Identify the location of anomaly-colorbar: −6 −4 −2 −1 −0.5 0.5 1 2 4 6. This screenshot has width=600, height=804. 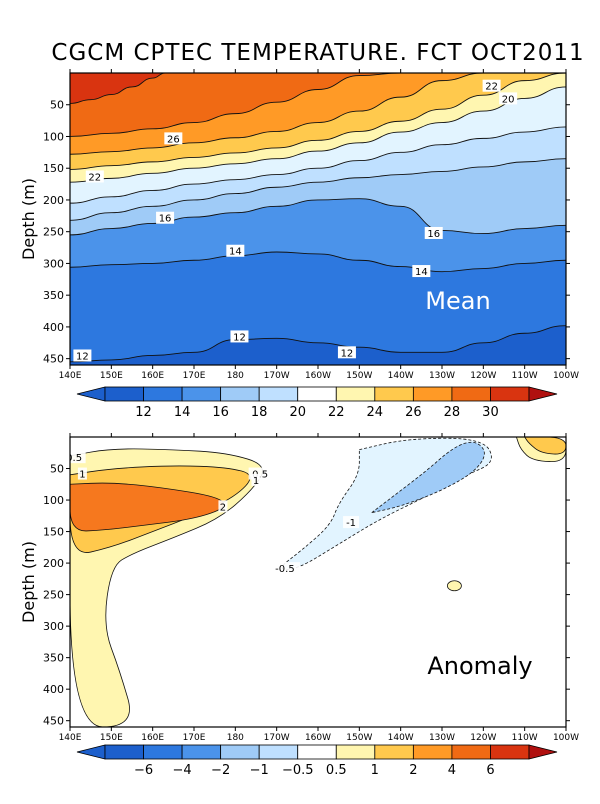
(317, 761).